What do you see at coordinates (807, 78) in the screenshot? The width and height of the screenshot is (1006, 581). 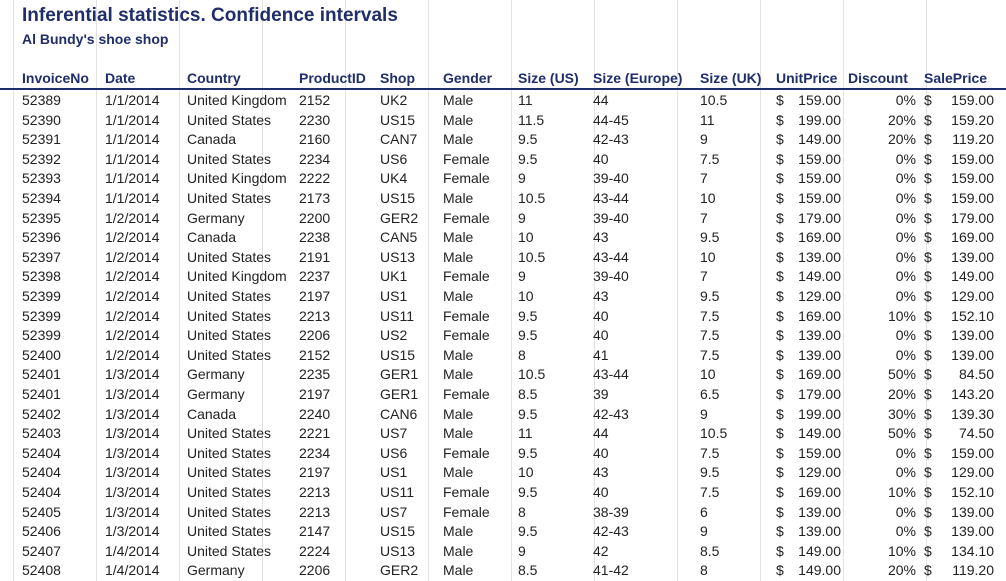 I see `header-unitprice: UnitPrice` at bounding box center [807, 78].